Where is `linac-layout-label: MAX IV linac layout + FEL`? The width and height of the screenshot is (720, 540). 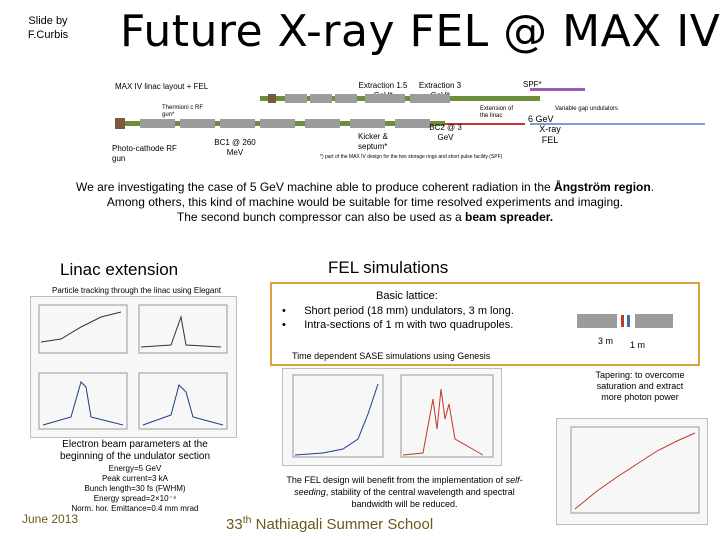 linac-layout-label: MAX IV linac layout + FEL is located at coordinates (162, 86).